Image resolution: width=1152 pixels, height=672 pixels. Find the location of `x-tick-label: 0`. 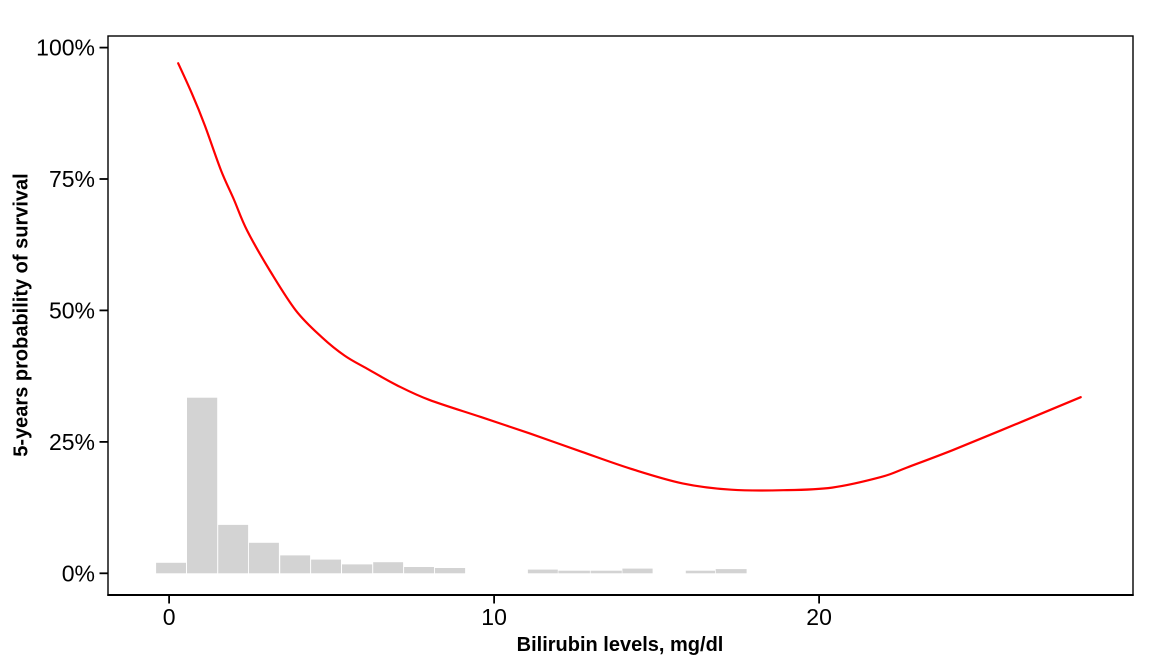

x-tick-label: 0 is located at coordinates (169, 617).